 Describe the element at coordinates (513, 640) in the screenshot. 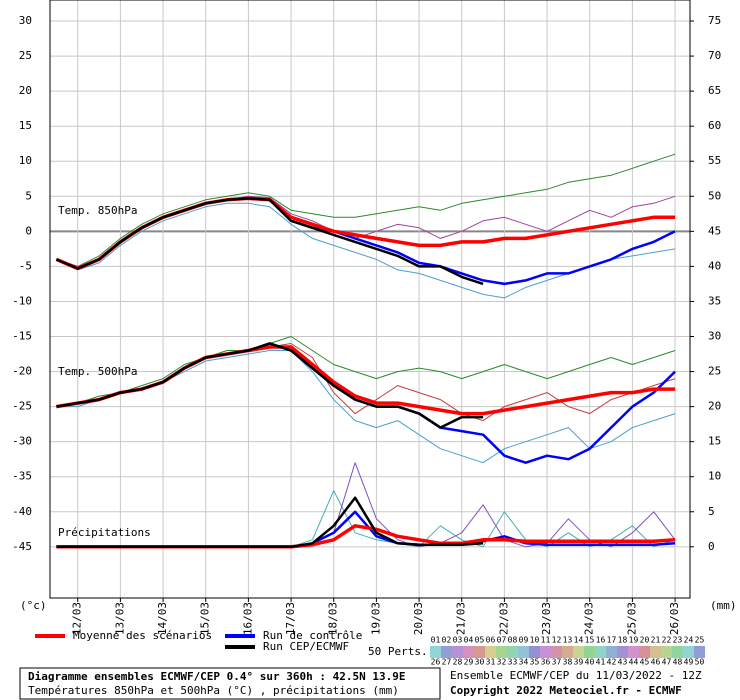

I see `member-label: 08` at that location.